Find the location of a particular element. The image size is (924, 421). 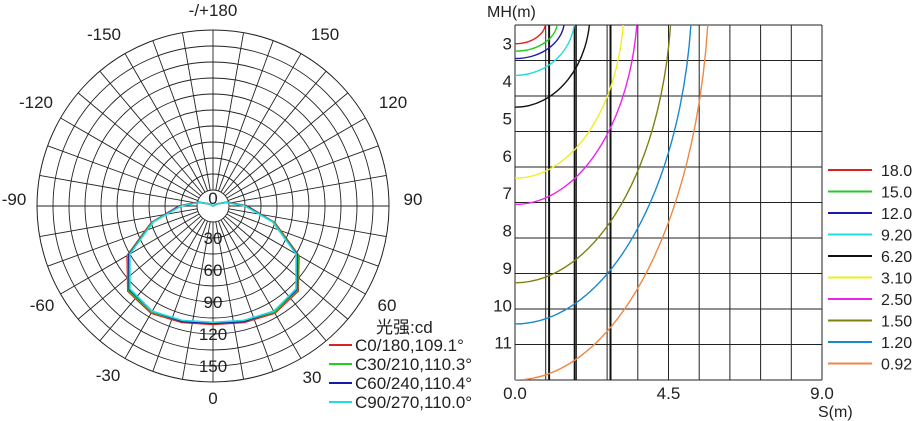

polar-radial-tick-label: 150 is located at coordinates (213, 366).